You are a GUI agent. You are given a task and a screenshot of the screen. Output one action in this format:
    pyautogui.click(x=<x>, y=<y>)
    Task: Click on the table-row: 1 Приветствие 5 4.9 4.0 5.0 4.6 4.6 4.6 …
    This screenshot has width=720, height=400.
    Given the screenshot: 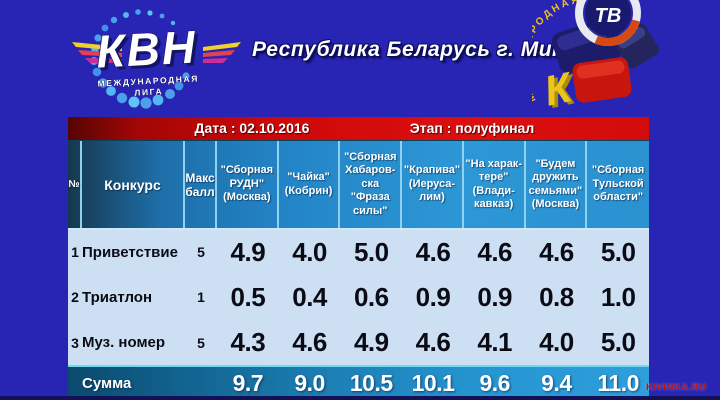 What is the action you would take?
    pyautogui.click(x=358, y=252)
    